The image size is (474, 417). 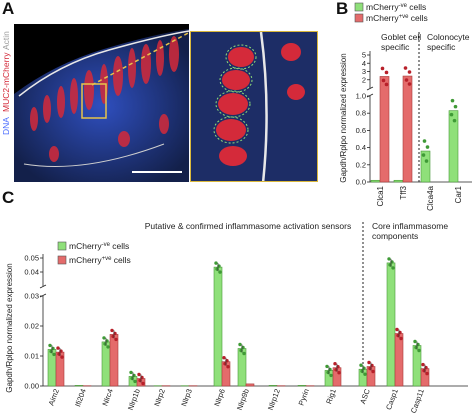 I want to click on b-ytick-label: 5, so click(x=364, y=55).